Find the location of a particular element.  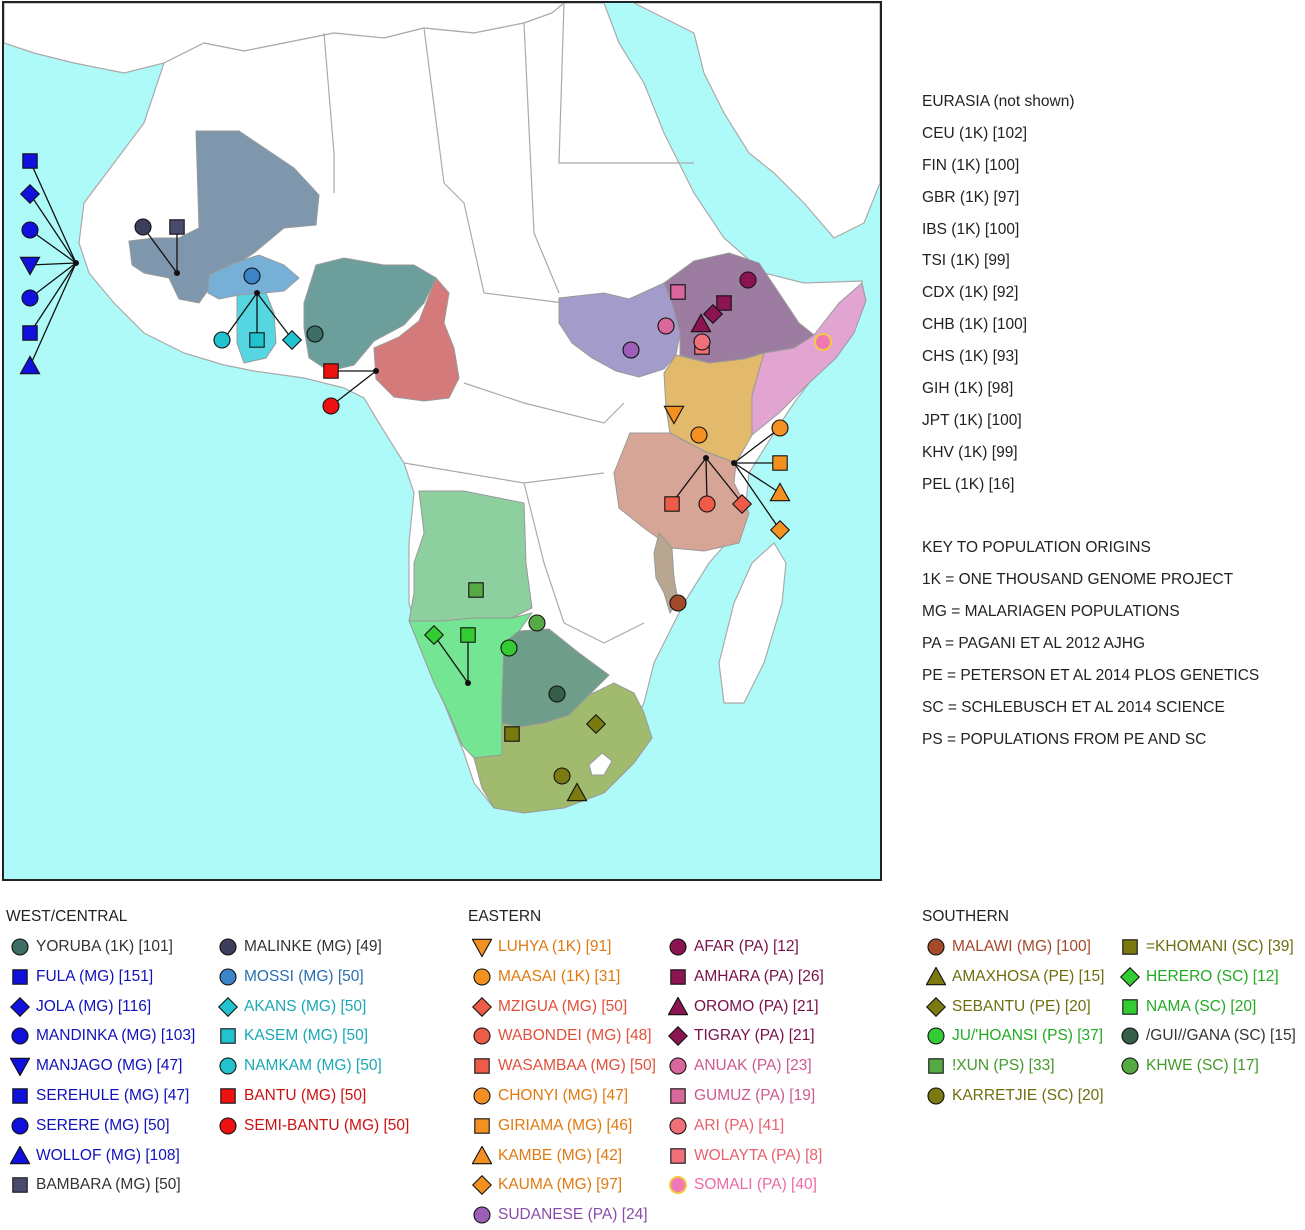

eurasia-item: TSI (1K) [99] is located at coordinates (966, 261).